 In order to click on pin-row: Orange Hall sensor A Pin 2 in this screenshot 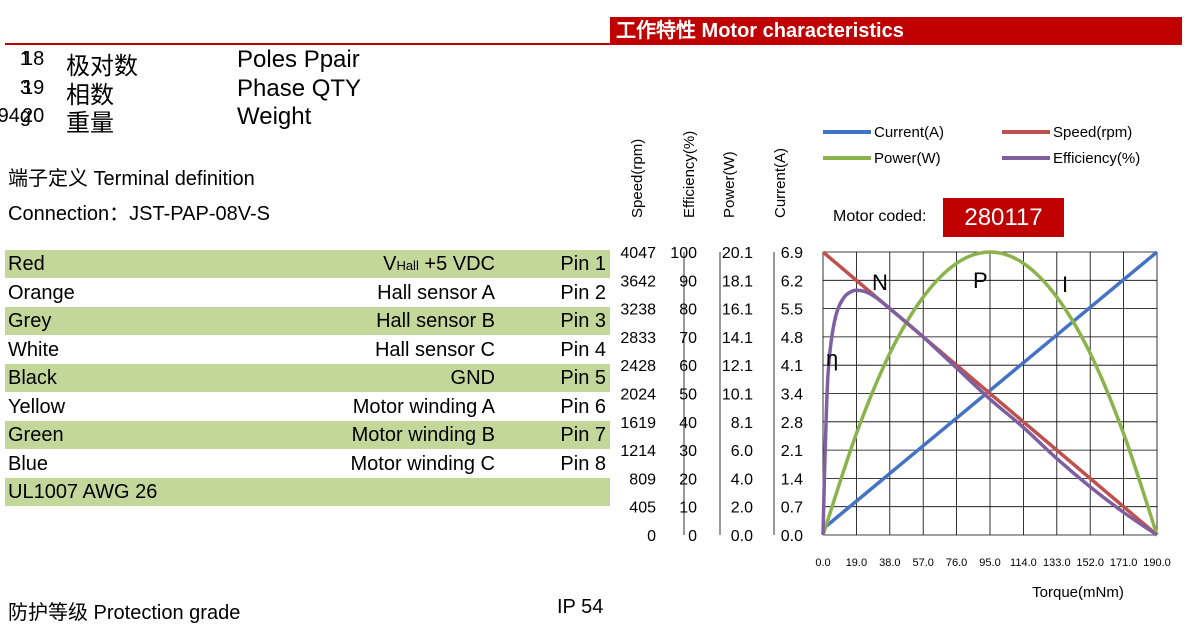, I will do `click(307, 293)`.